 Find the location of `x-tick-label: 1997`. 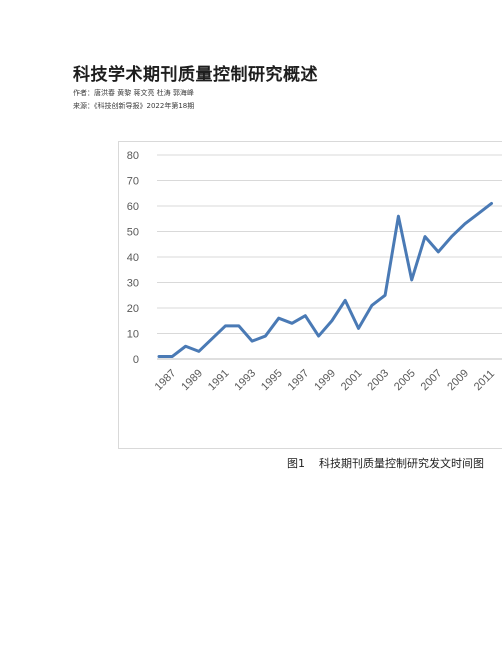

x-tick-label: 1997 is located at coordinates (299, 380).